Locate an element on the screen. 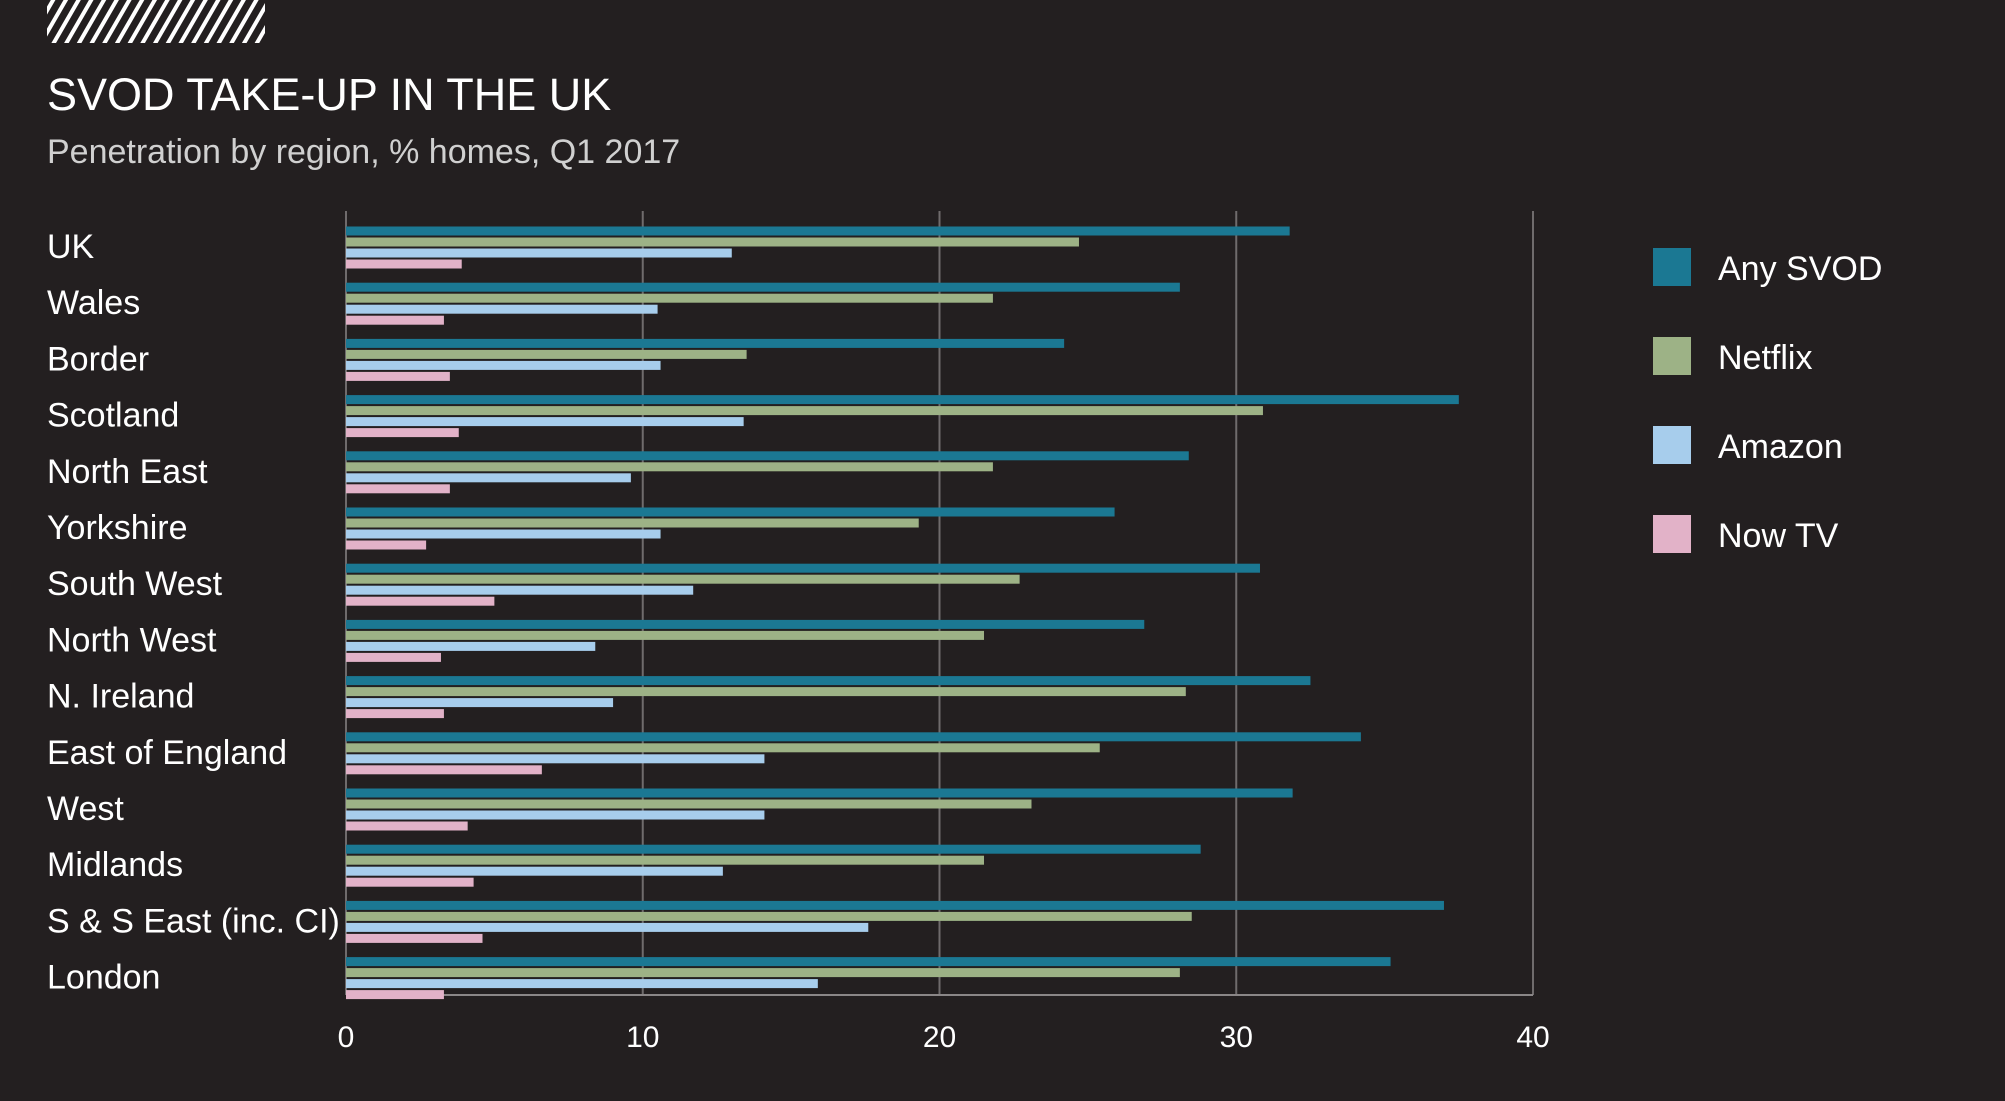 This screenshot has height=1101, width=2005. category-label: London is located at coordinates (103, 978).